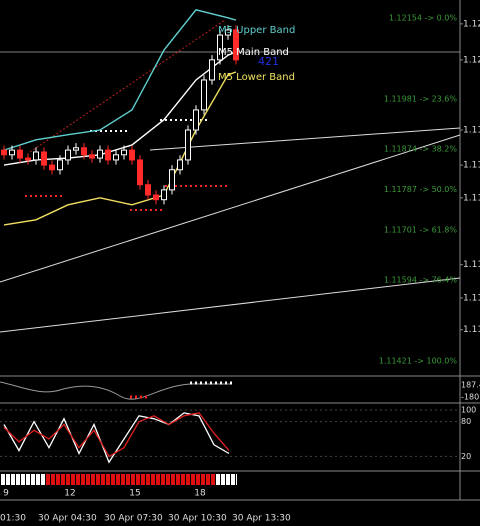 The height and width of the screenshot is (526, 480). What do you see at coordinates (471, 265) in the screenshot?
I see `y-tick-label: 1.116` at bounding box center [471, 265].